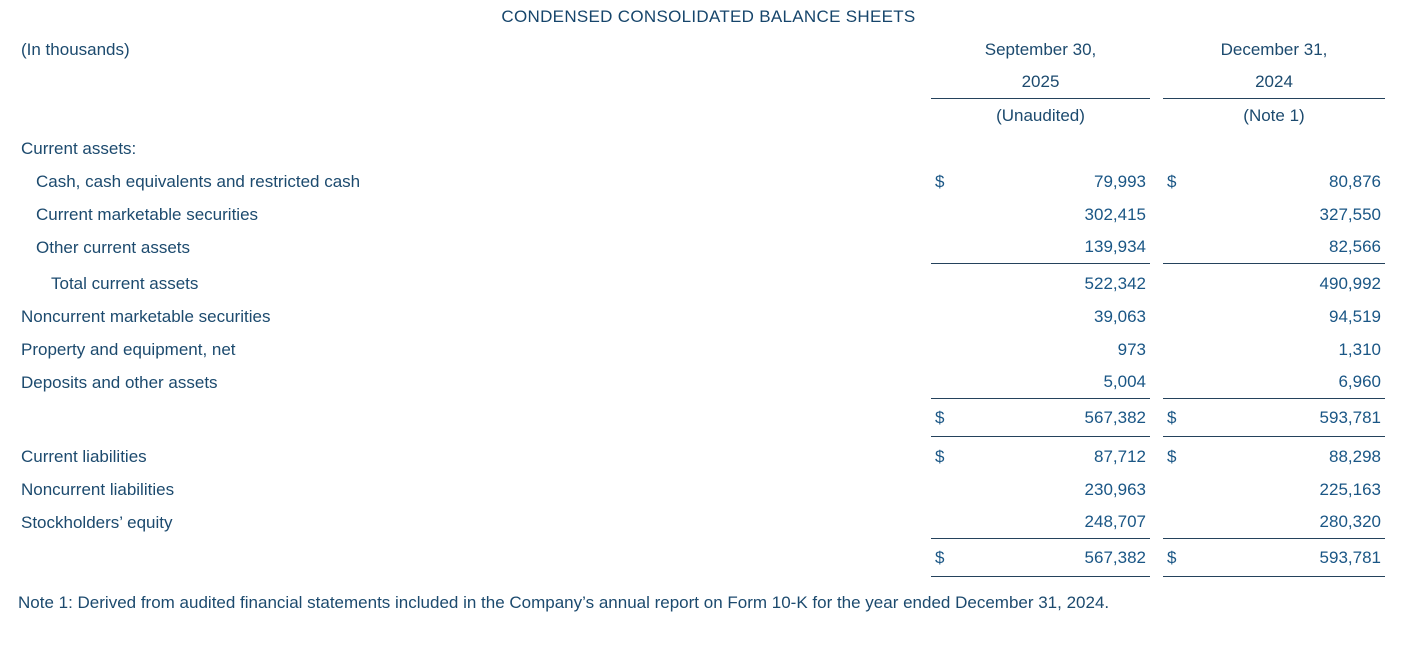  What do you see at coordinates (1355, 181) in the screenshot?
I see `value-dec31: 80,876` at bounding box center [1355, 181].